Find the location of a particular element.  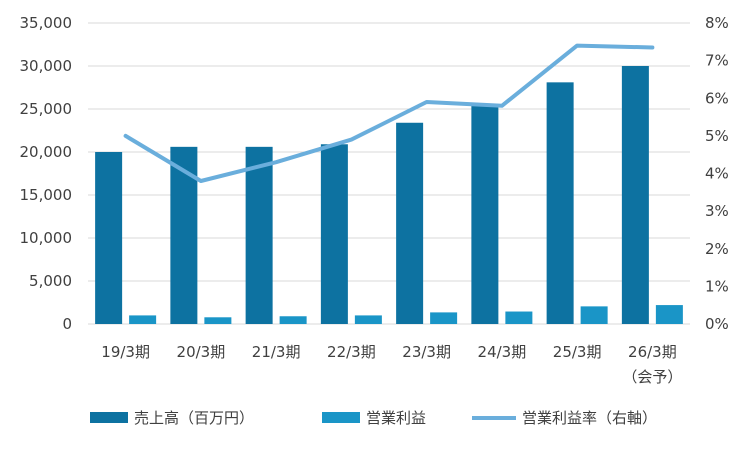

x-tick-label: 25/3期 is located at coordinates (577, 352).